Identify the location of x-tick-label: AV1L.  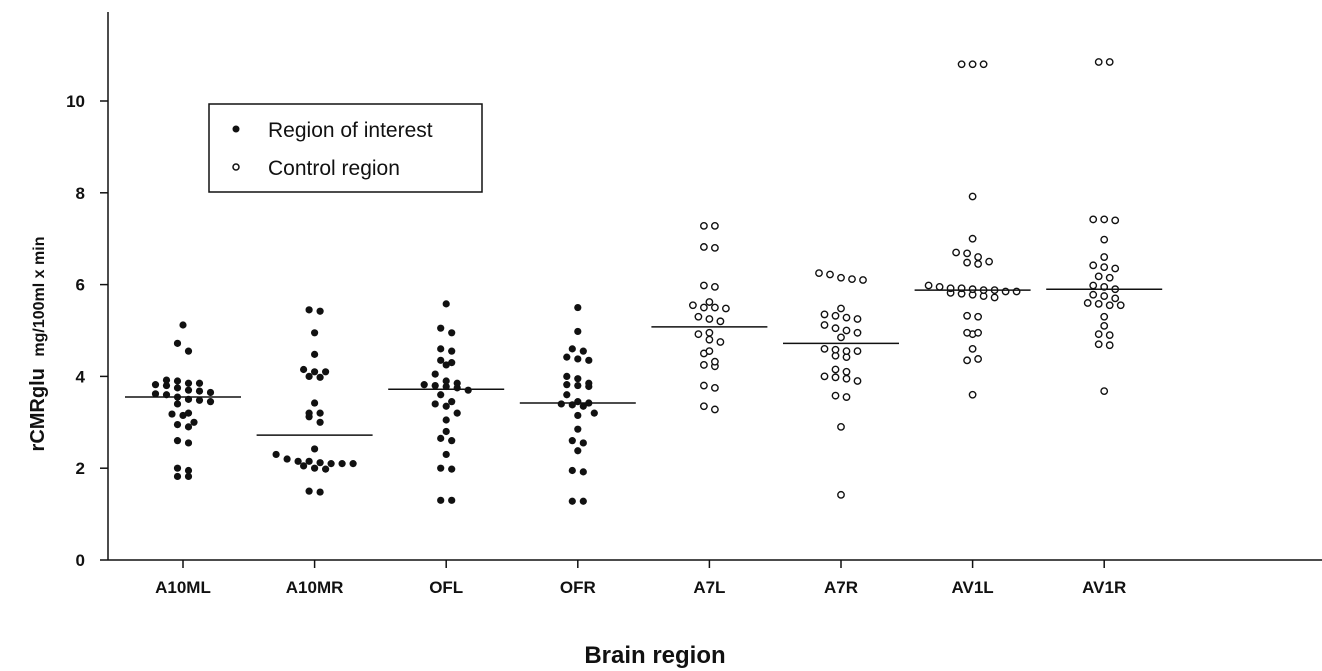
(972, 587).